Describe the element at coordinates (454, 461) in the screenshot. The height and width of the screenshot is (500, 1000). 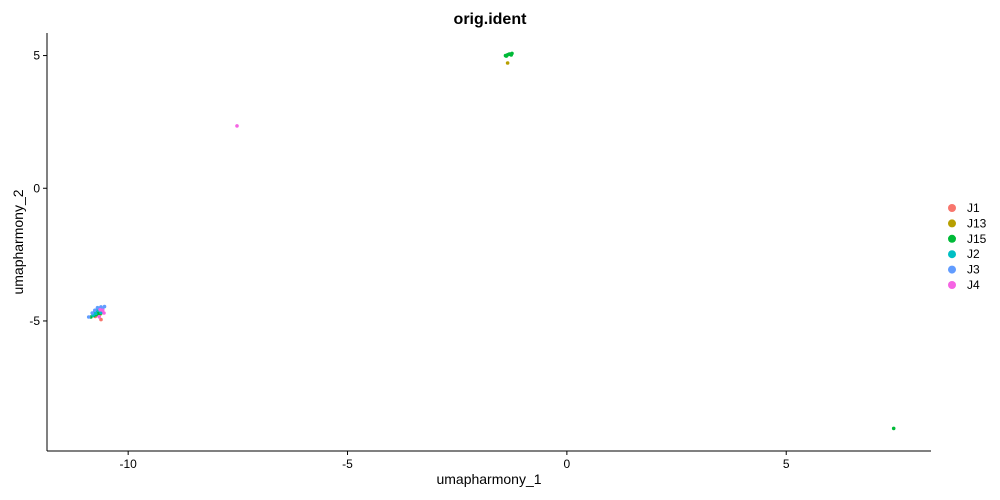
I see `x-ticks: -10 -5 0 5` at that location.